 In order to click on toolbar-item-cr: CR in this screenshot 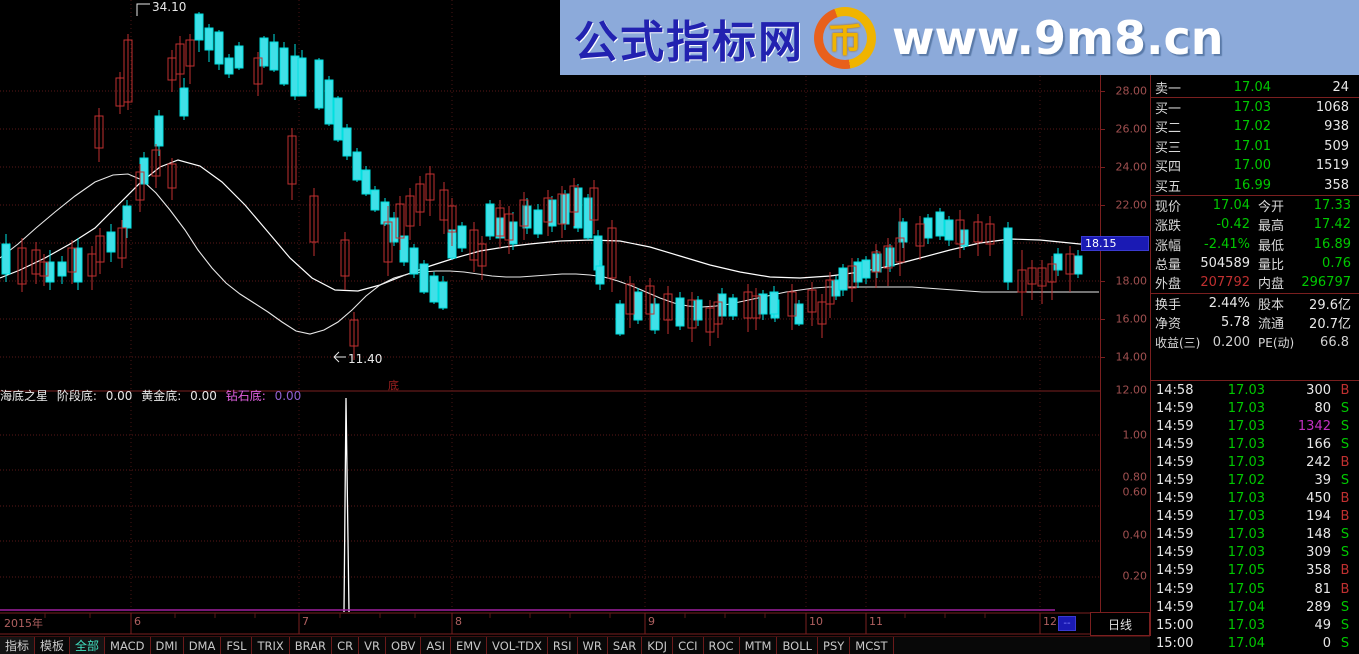, I will do `click(346, 645)`.